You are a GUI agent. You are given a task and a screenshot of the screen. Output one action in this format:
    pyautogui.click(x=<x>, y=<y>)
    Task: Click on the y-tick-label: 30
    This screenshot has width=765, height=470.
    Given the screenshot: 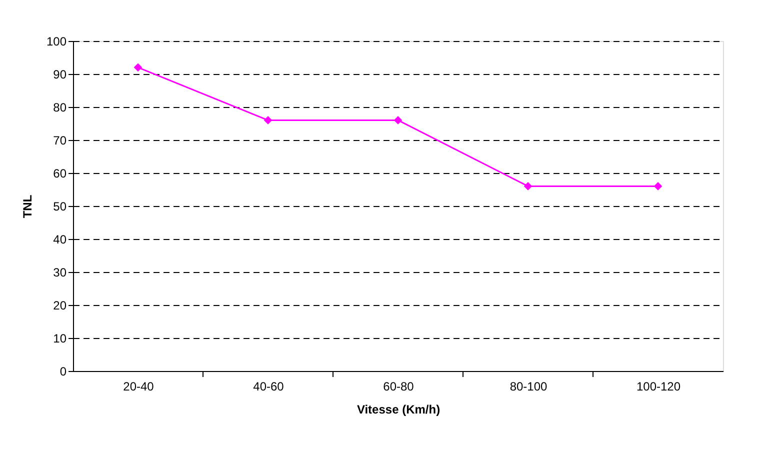 What is the action you would take?
    pyautogui.click(x=60, y=273)
    